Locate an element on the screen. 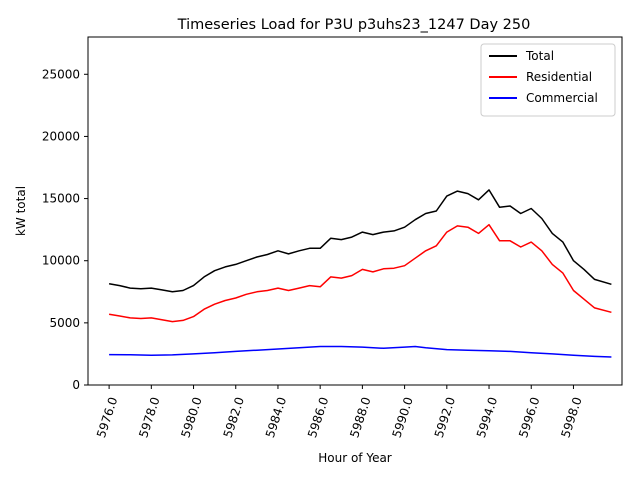 This screenshot has height=480, width=640. y-tick-label: 20000 is located at coordinates (61, 136).